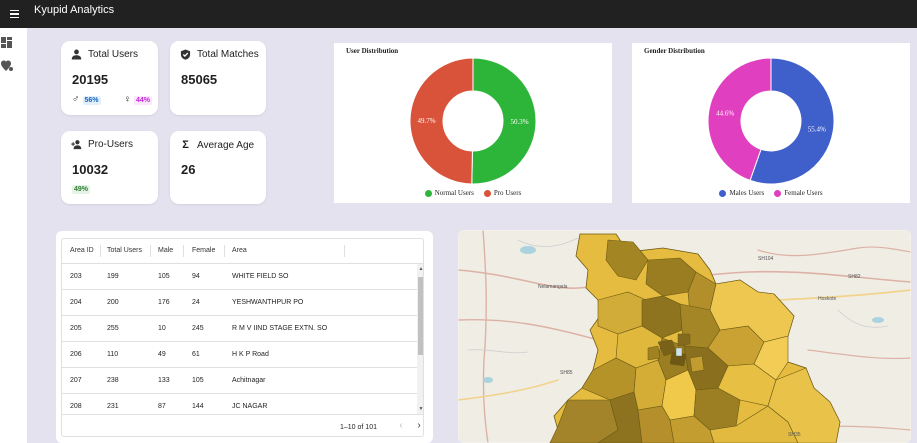 This screenshot has height=443, width=917. I want to click on map-road-label: SH82, so click(854, 277).